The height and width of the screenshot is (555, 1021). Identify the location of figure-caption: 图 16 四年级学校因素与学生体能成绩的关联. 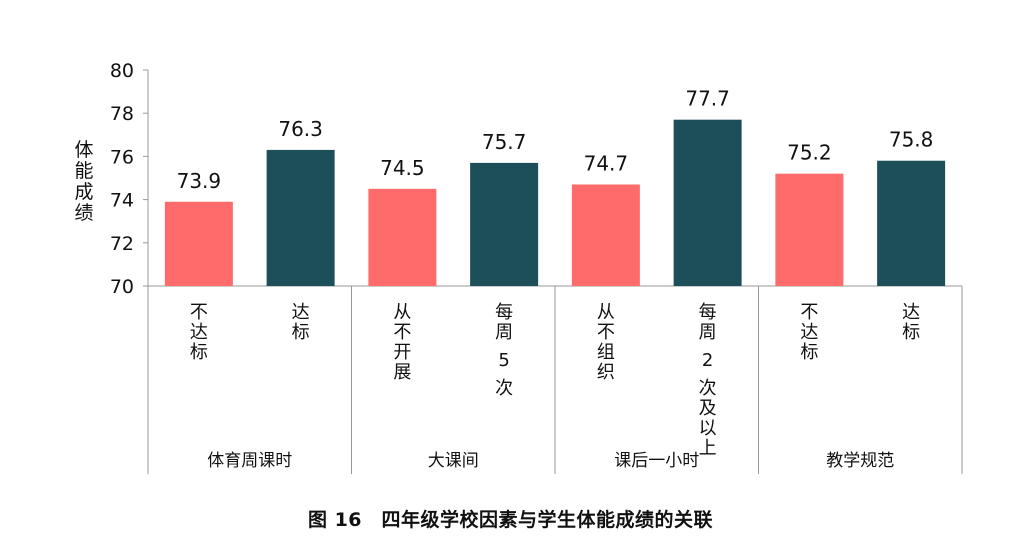
(510, 520).